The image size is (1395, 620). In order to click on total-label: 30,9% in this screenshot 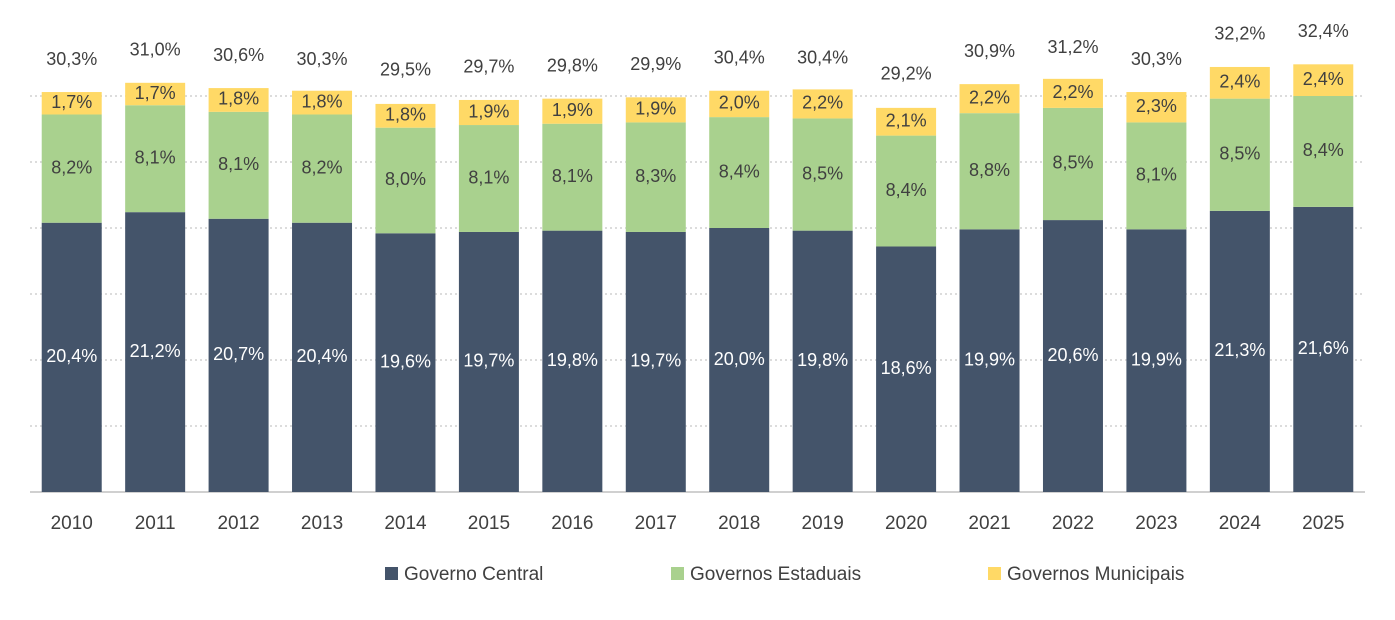, I will do `click(989, 51)`.